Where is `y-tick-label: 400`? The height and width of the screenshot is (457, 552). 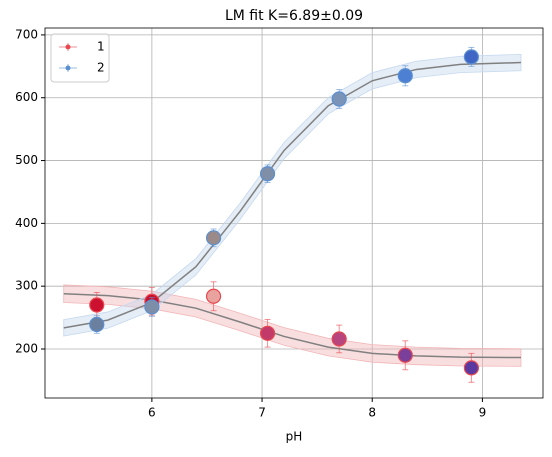 y-tick-label: 400 is located at coordinates (26, 223).